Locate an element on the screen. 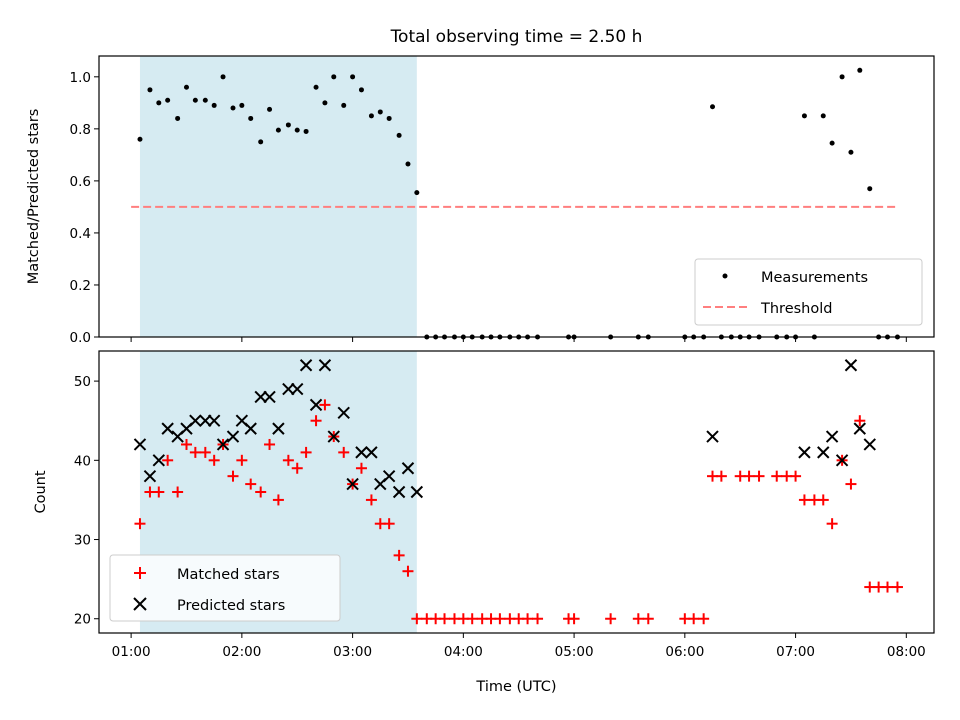 This screenshot has height=720, width=960. x-tick-label: 04:00 is located at coordinates (463, 652).